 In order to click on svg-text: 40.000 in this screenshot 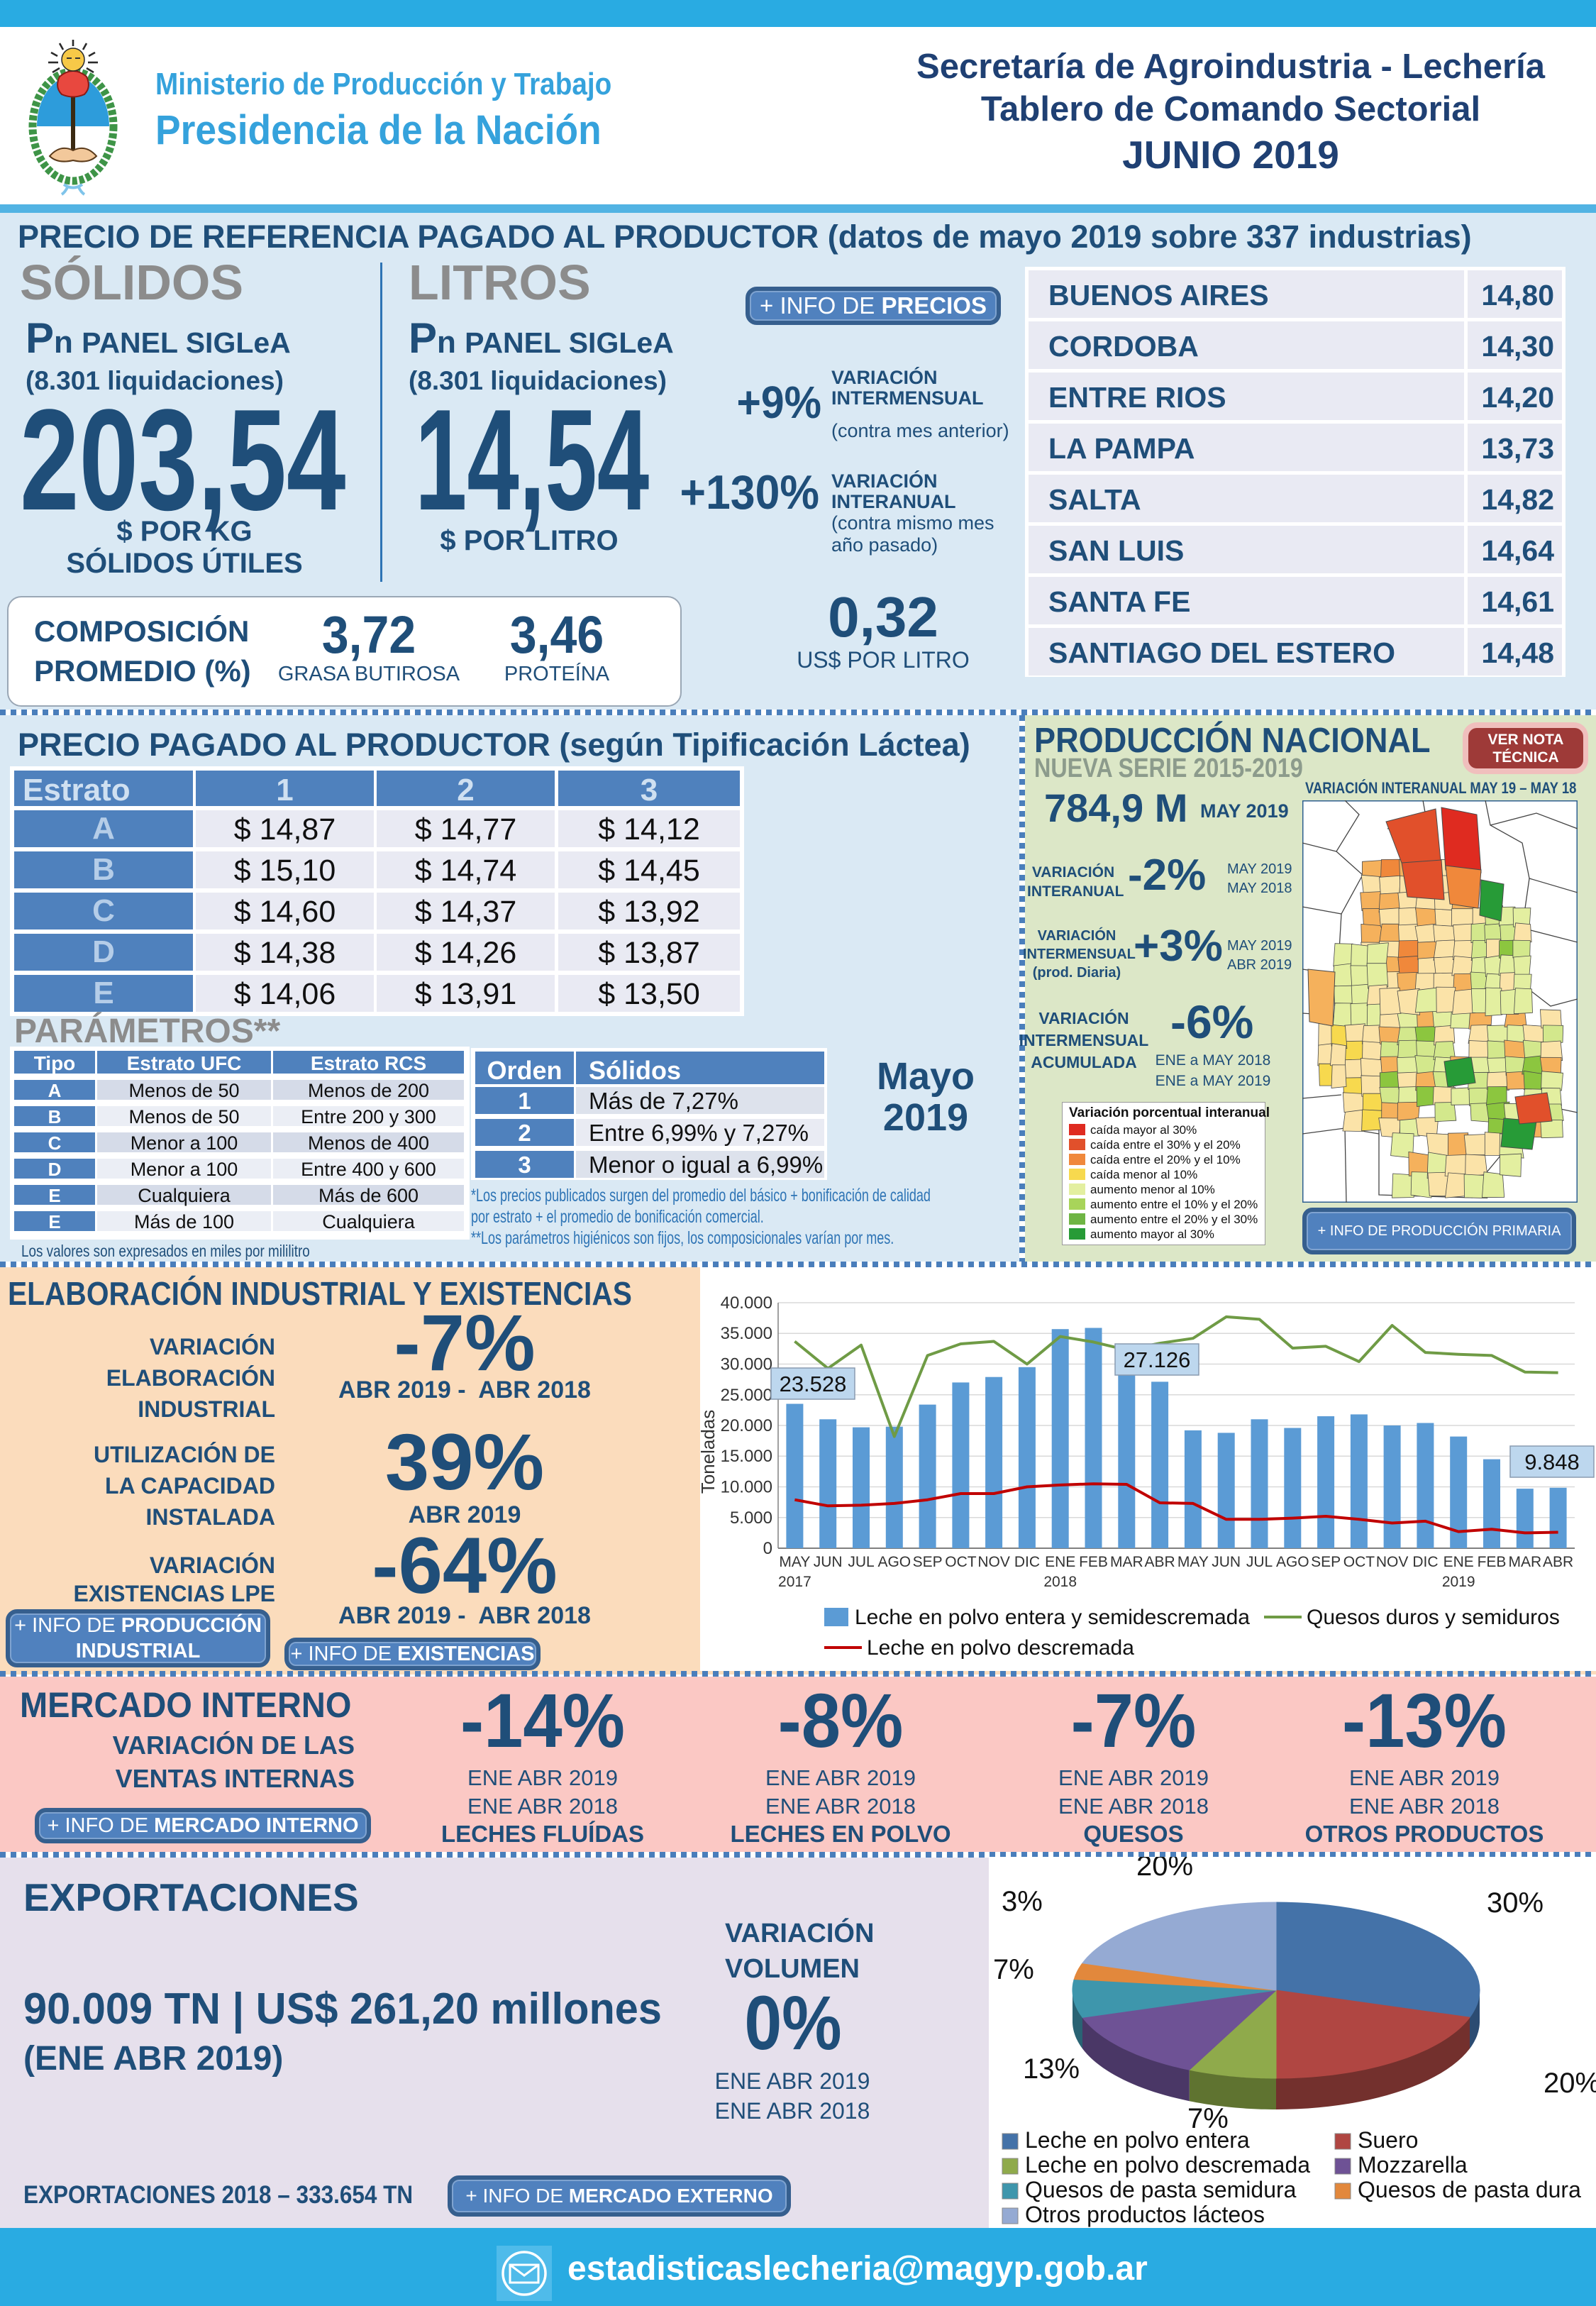, I will do `click(746, 1303)`.